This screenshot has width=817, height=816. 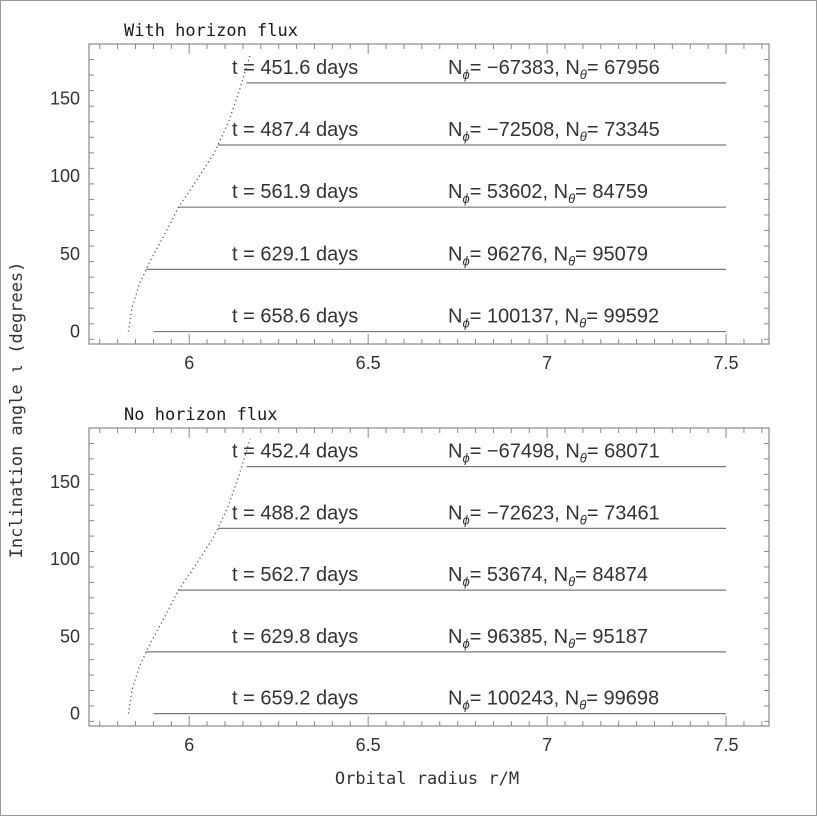 I want to click on n-theta-value: = 95079, so click(x=611, y=254).